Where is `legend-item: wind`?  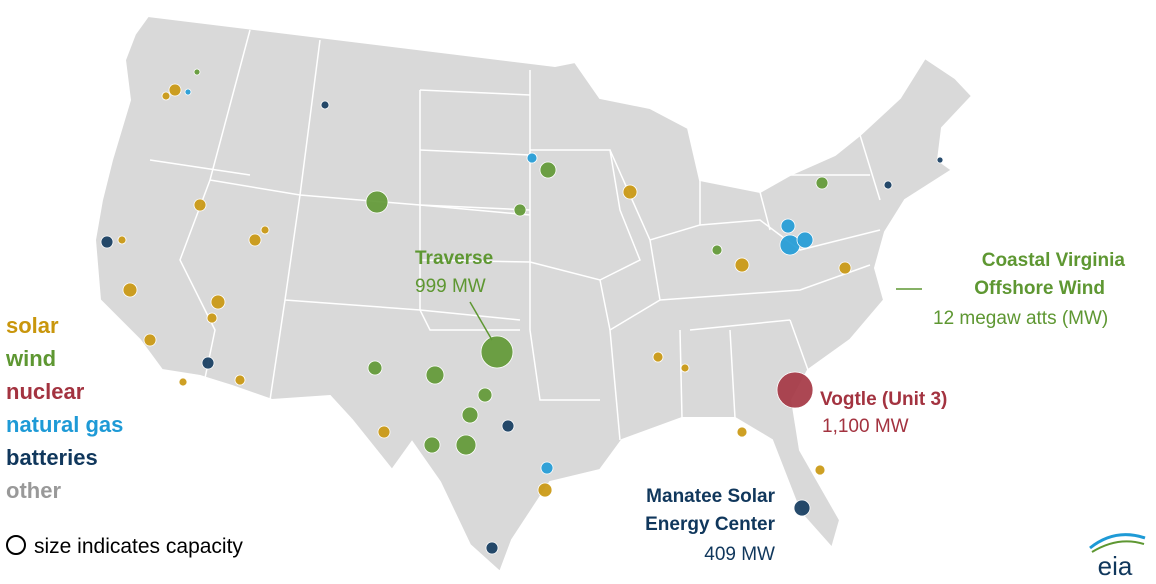 legend-item: wind is located at coordinates (30, 358).